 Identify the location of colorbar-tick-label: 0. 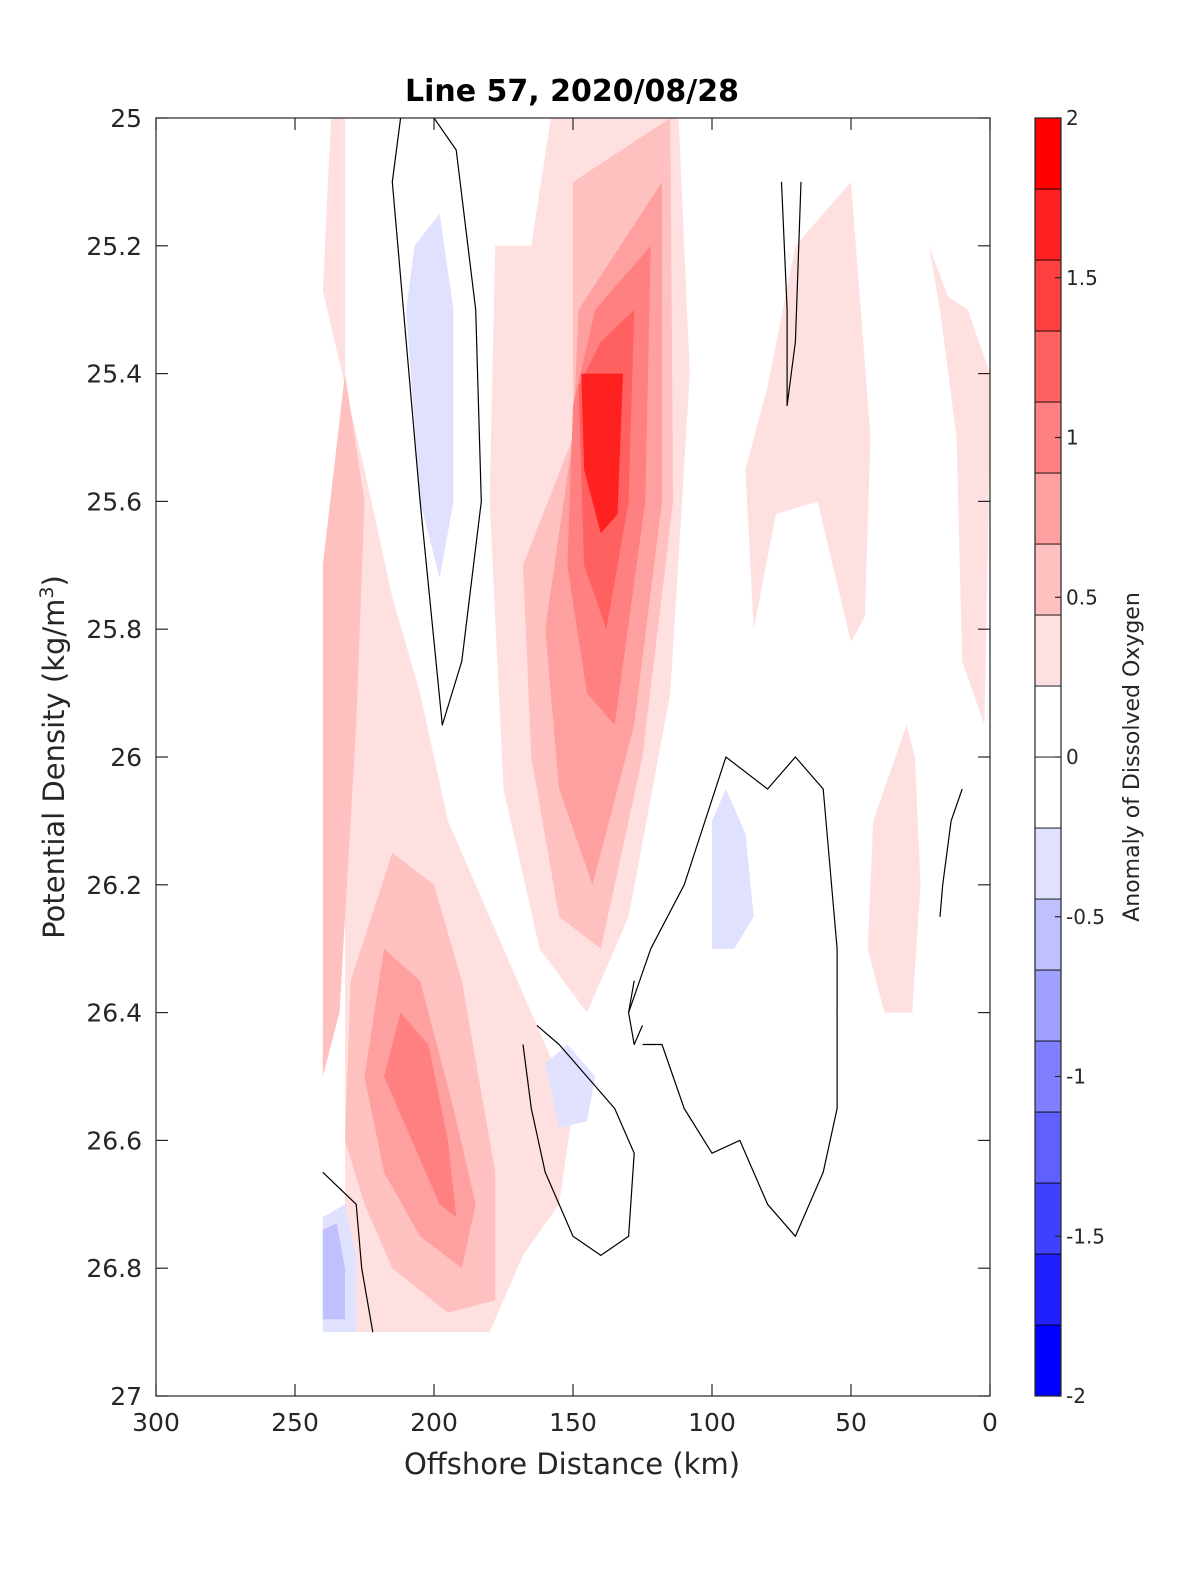
(1072, 757).